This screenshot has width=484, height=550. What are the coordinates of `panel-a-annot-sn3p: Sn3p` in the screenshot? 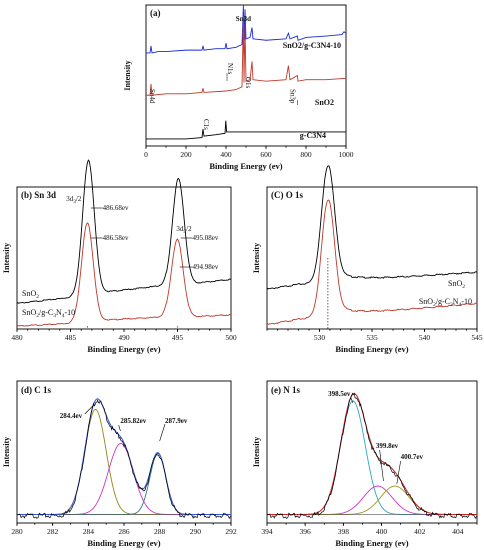 It's located at (292, 96).